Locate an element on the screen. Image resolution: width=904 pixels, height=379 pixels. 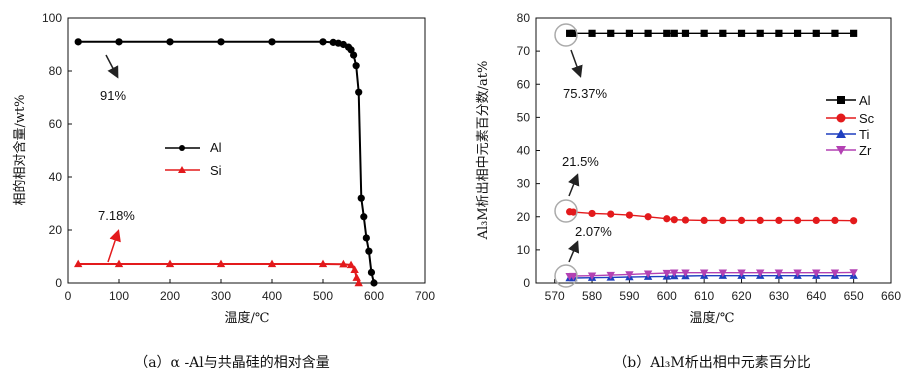
chart-a-xtick-label: 700 is located at coordinates (425, 296).